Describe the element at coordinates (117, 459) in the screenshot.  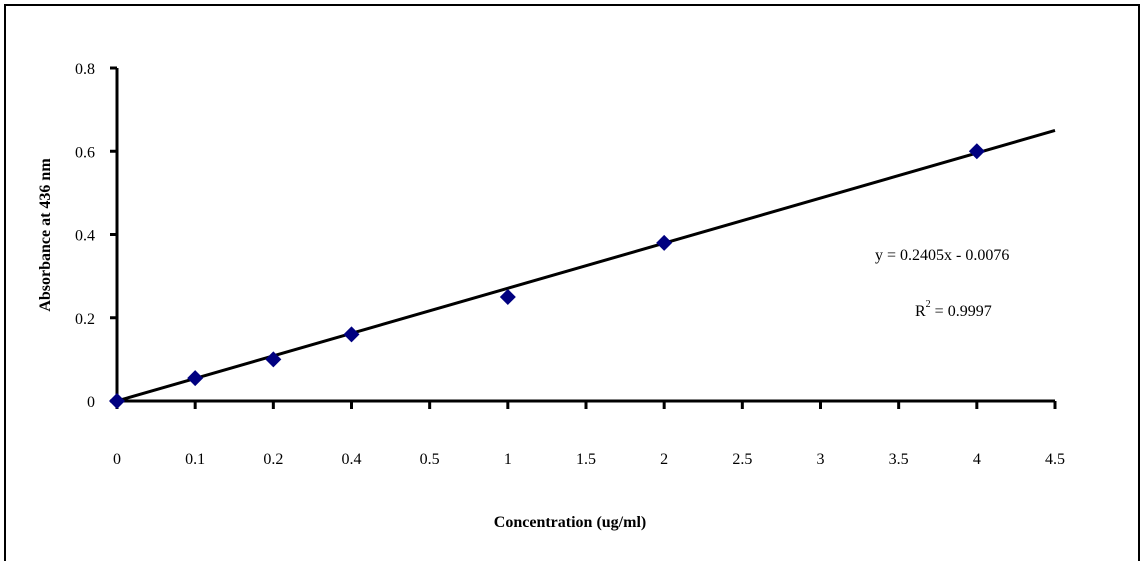
I see `x-tick-label: 0` at that location.